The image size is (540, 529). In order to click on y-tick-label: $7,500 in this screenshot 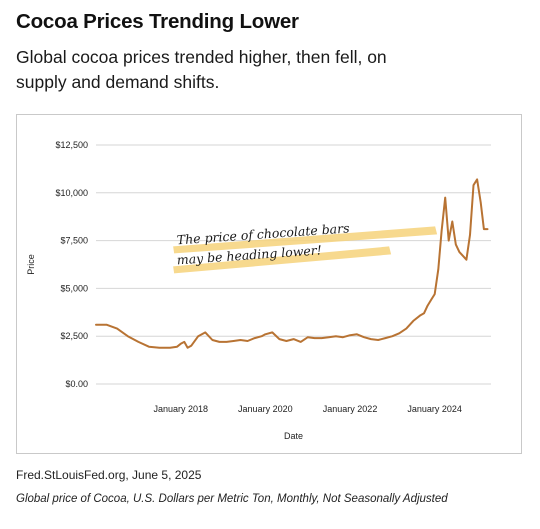, I will do `click(74, 241)`.